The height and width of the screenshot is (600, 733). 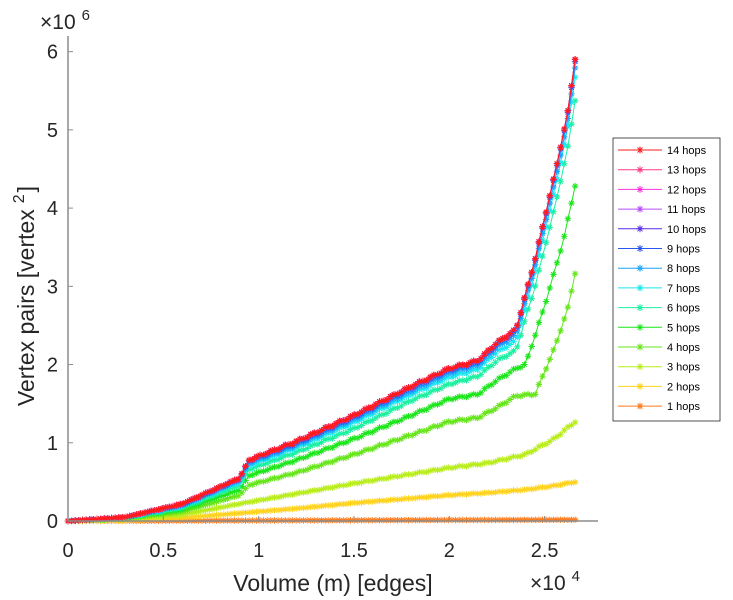 I want to click on legend-label: 13 hops, so click(x=687, y=171).